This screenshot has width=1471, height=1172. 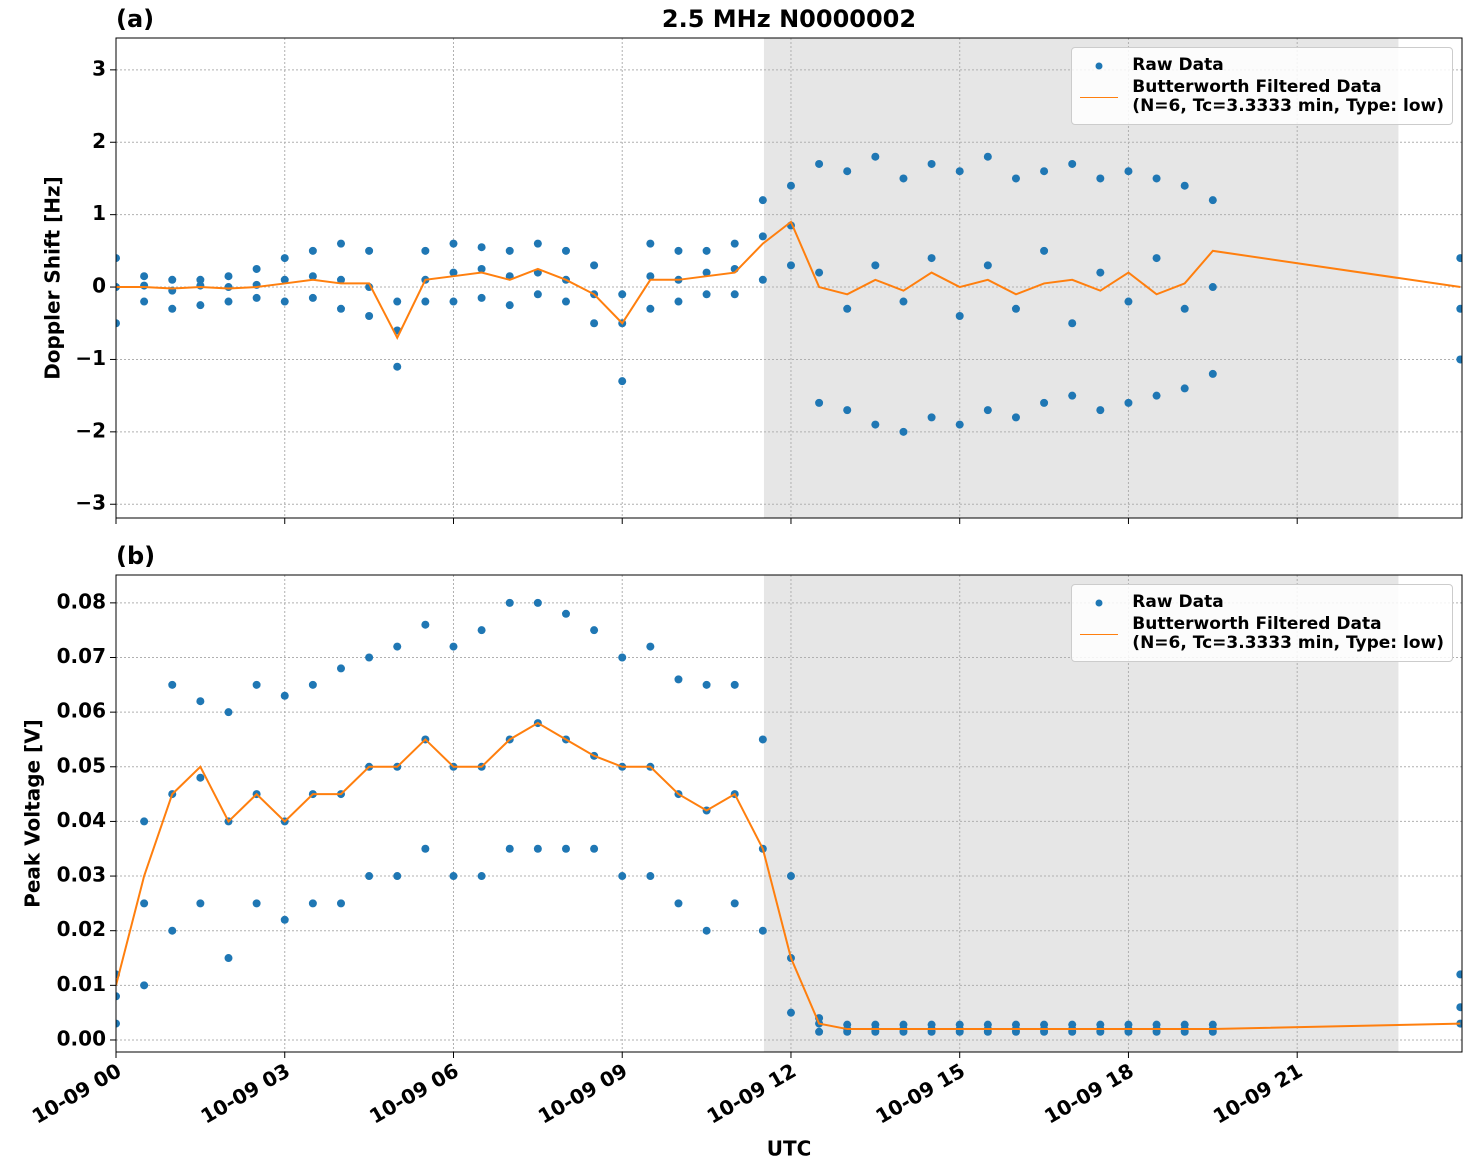 What do you see at coordinates (789, 1149) in the screenshot?
I see `x-axis-label: UTC` at bounding box center [789, 1149].